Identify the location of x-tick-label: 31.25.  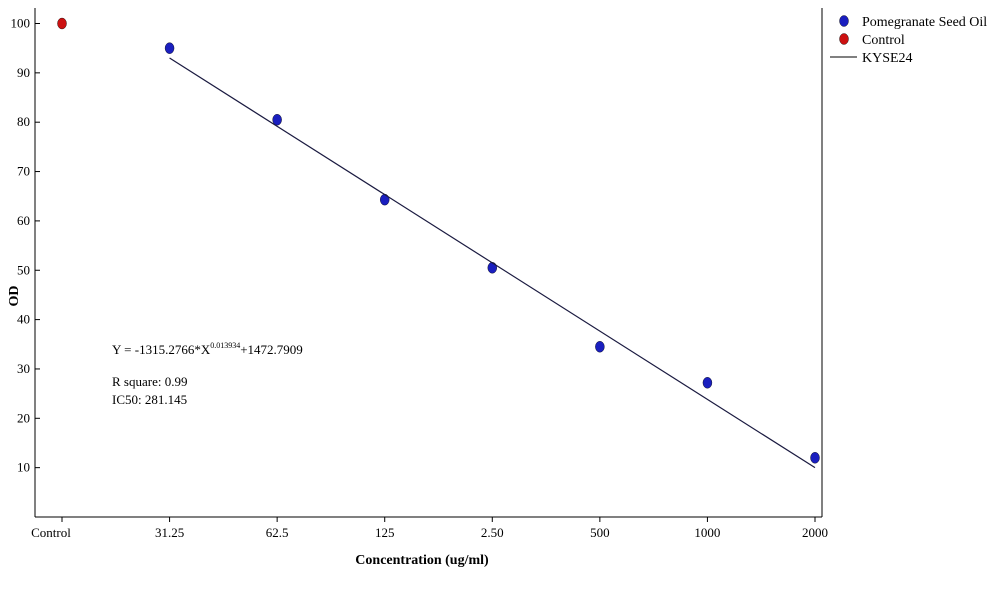
(169, 532).